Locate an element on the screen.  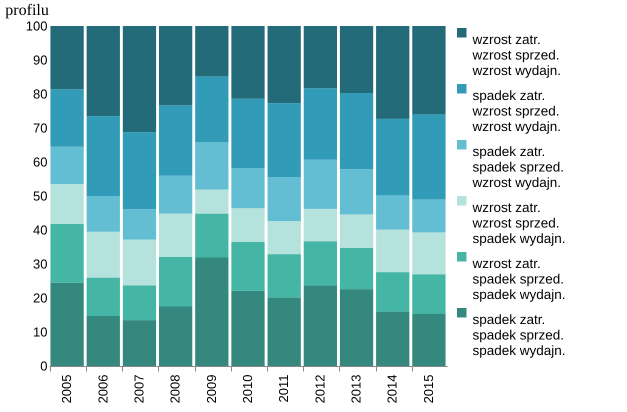
y-tick-label: 10 is located at coordinates (40, 332).